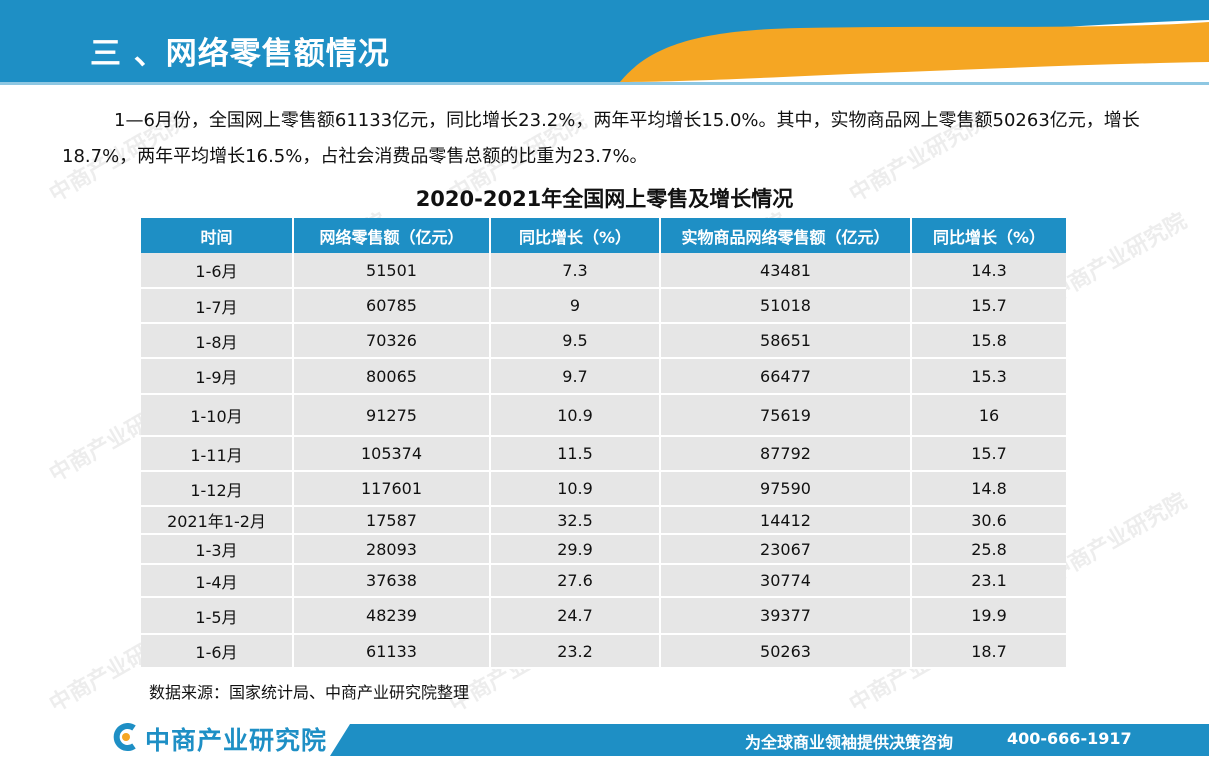  I want to click on footer-background, so click(604, 736).